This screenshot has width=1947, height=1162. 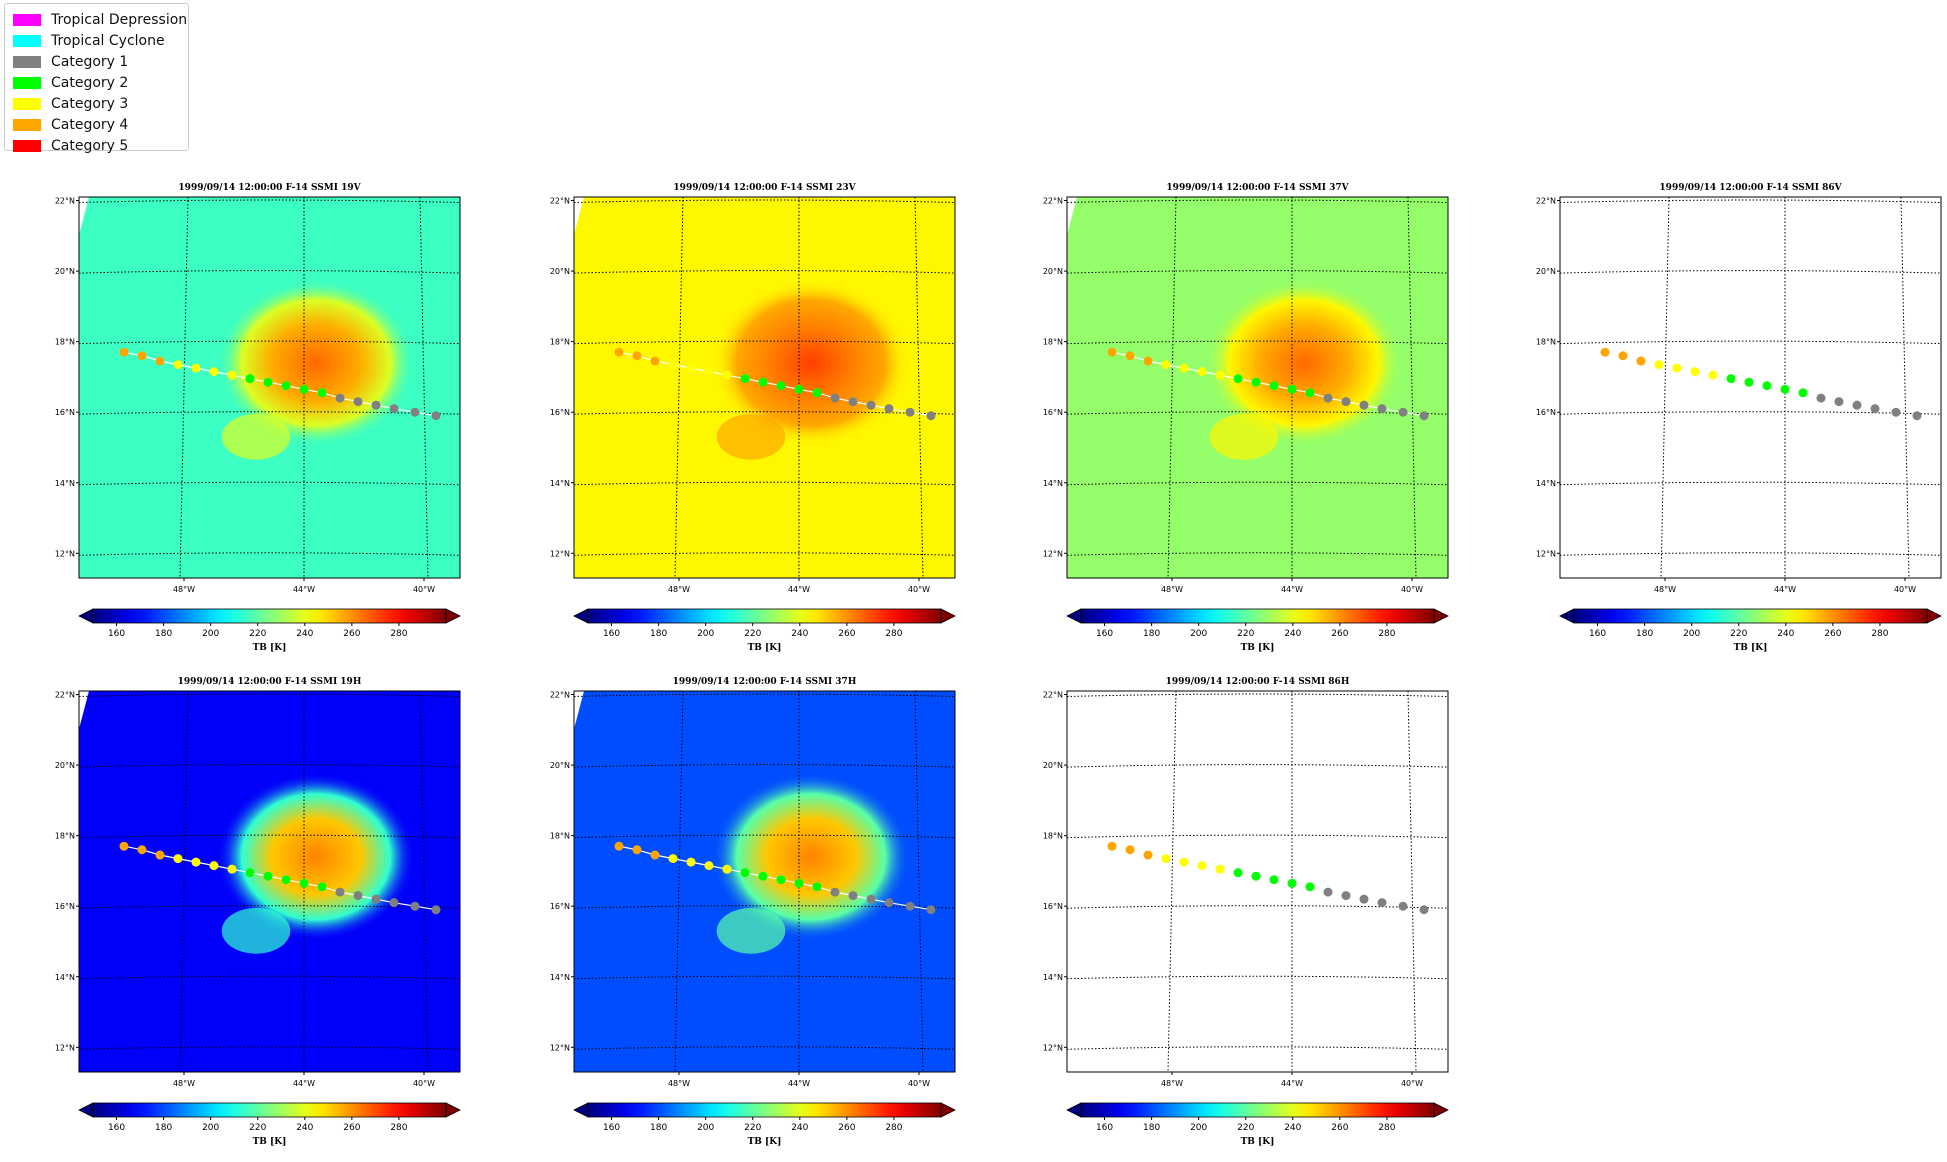 I want to click on legend-item: Tropical Depression, so click(x=100, y=19).